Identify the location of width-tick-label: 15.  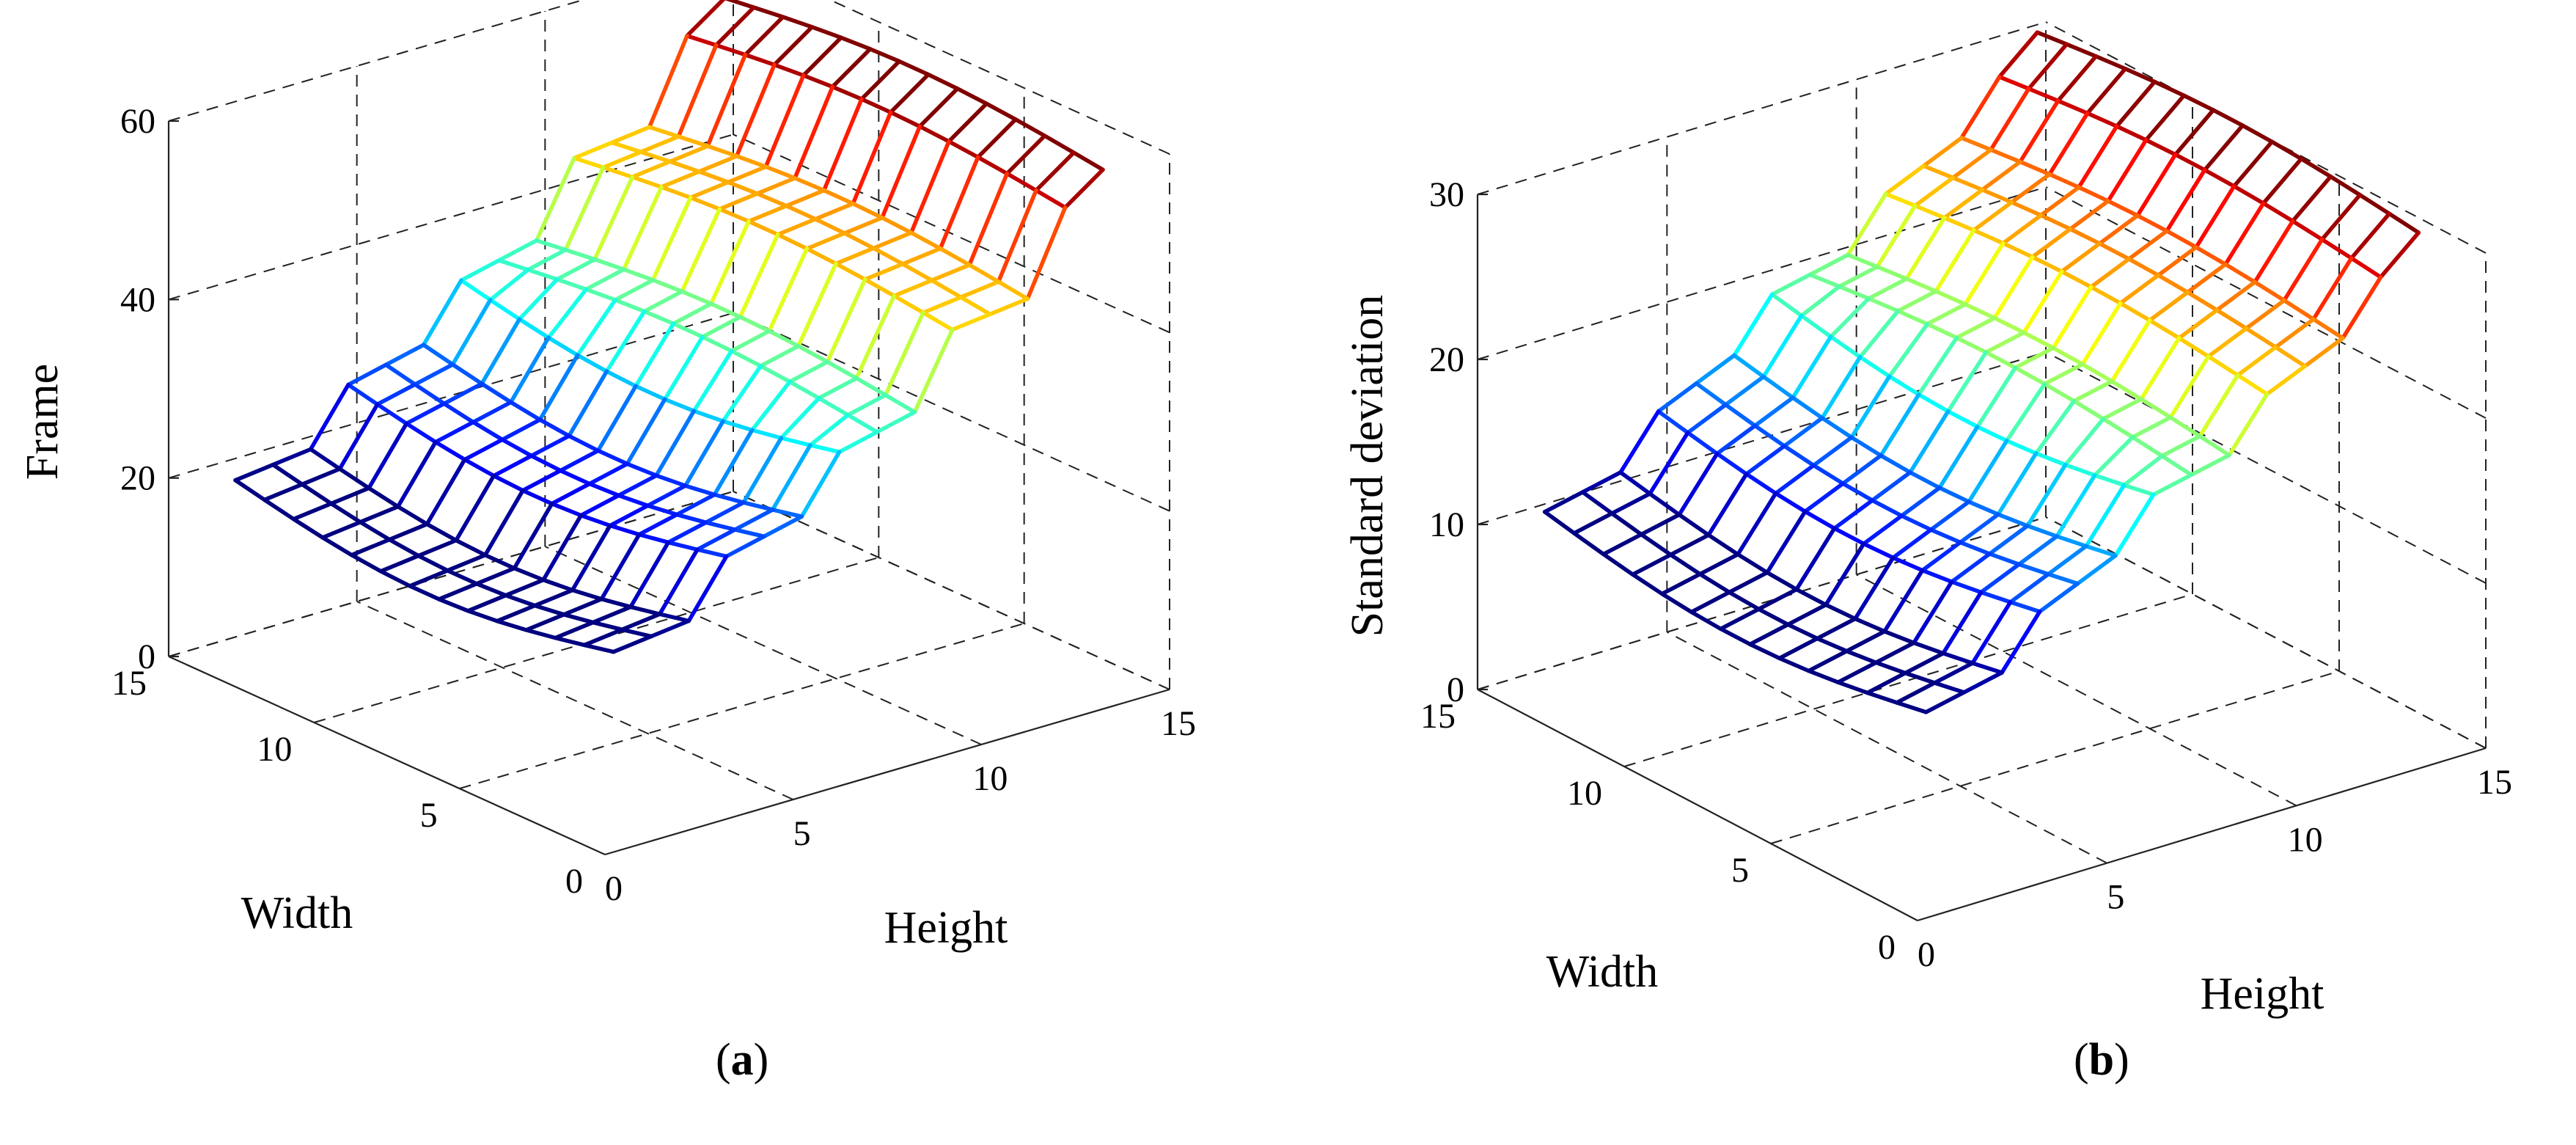
(129, 683).